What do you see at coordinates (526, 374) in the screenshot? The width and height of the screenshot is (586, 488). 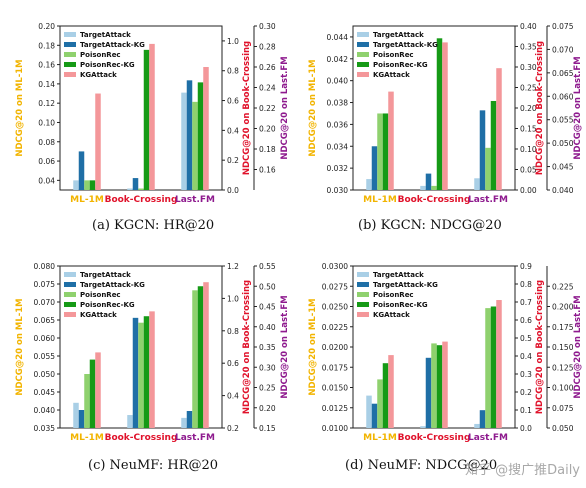 I see `mid-axis-tick-label: 0.3` at bounding box center [526, 374].